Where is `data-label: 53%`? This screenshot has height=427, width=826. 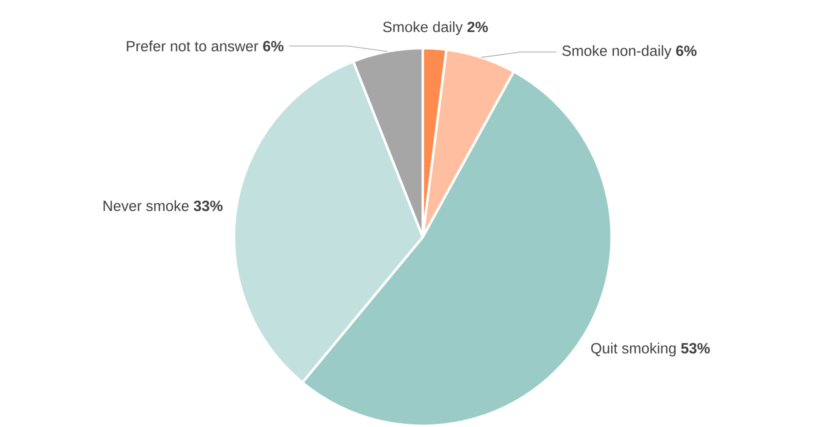 data-label: 53% is located at coordinates (695, 348).